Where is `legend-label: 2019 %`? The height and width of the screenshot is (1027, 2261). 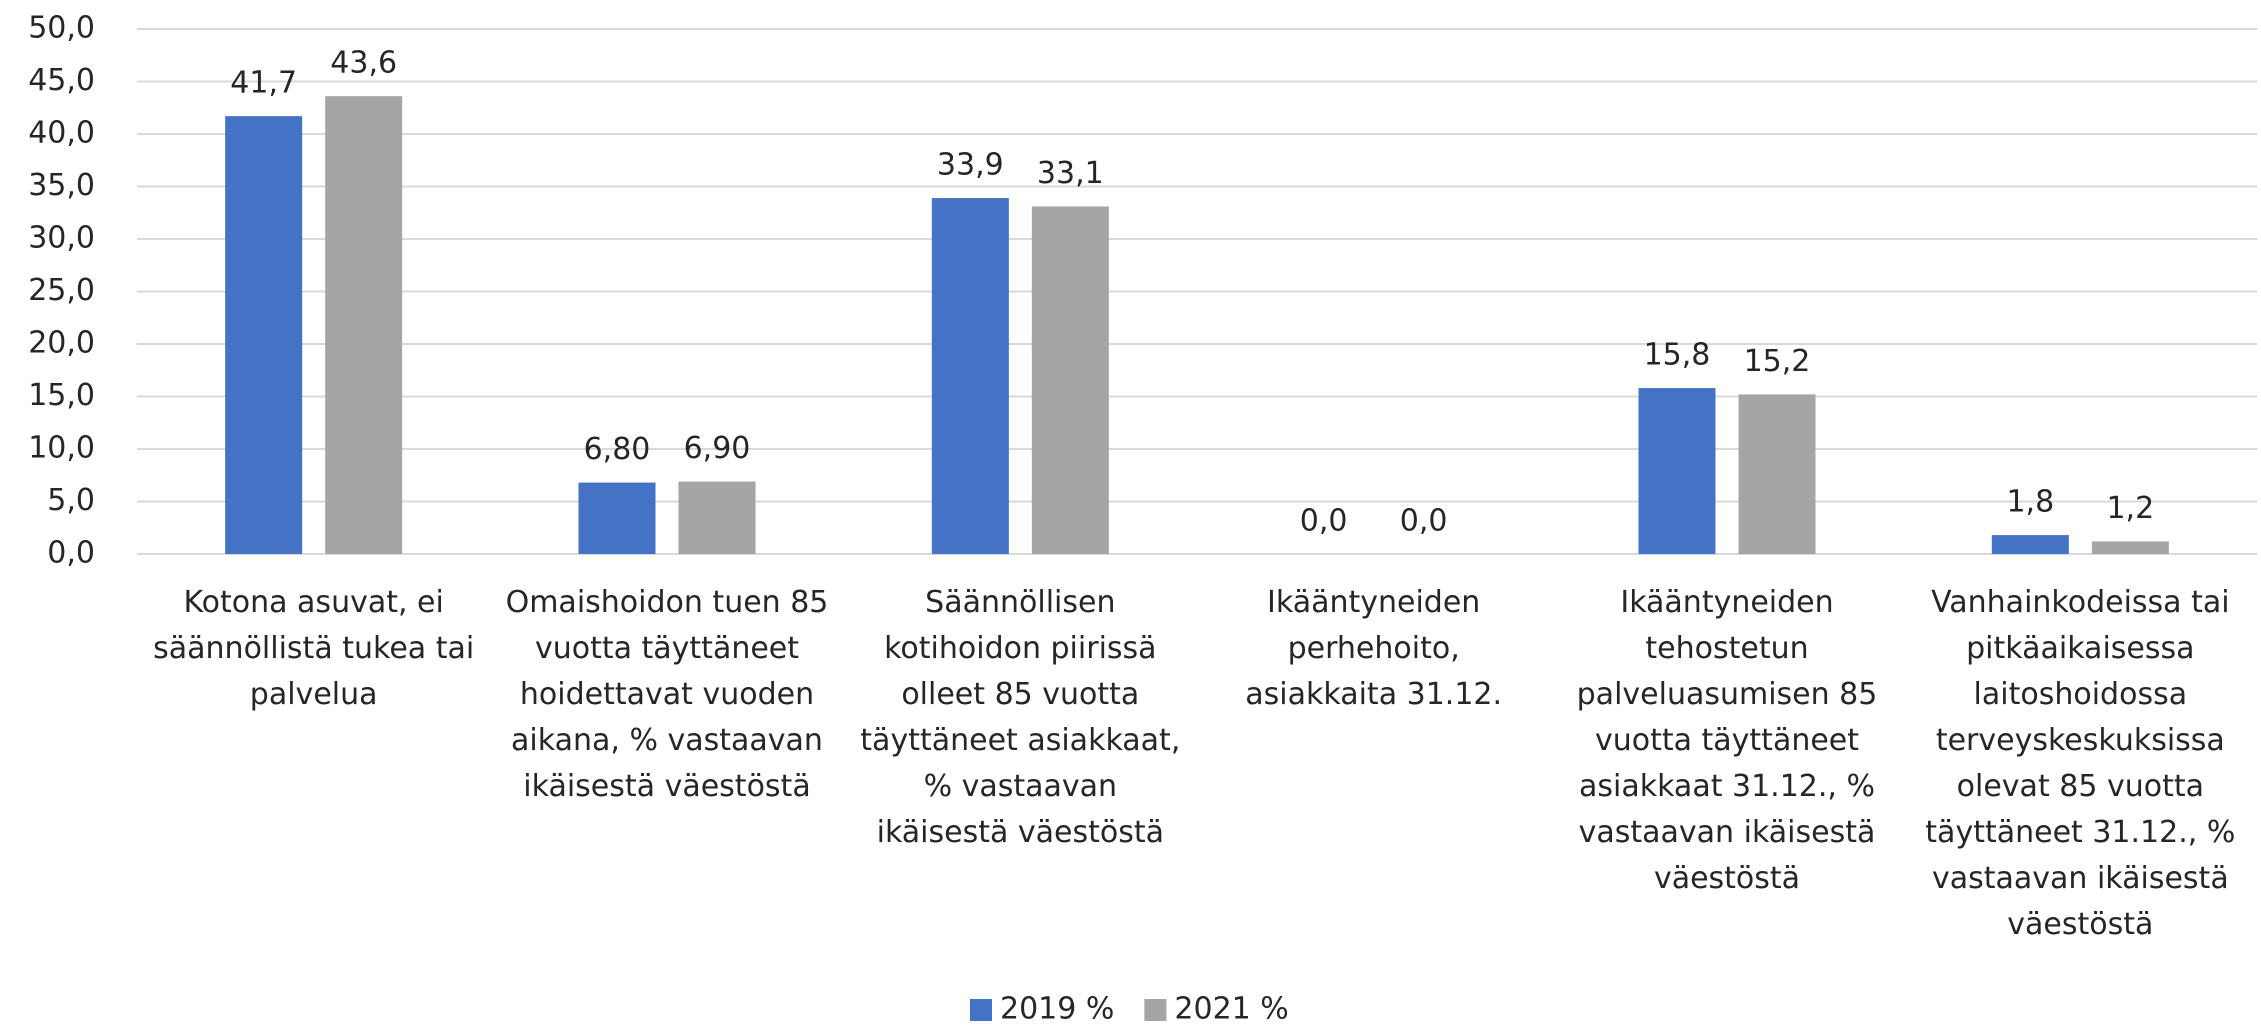
legend-label: 2019 % is located at coordinates (1057, 1009).